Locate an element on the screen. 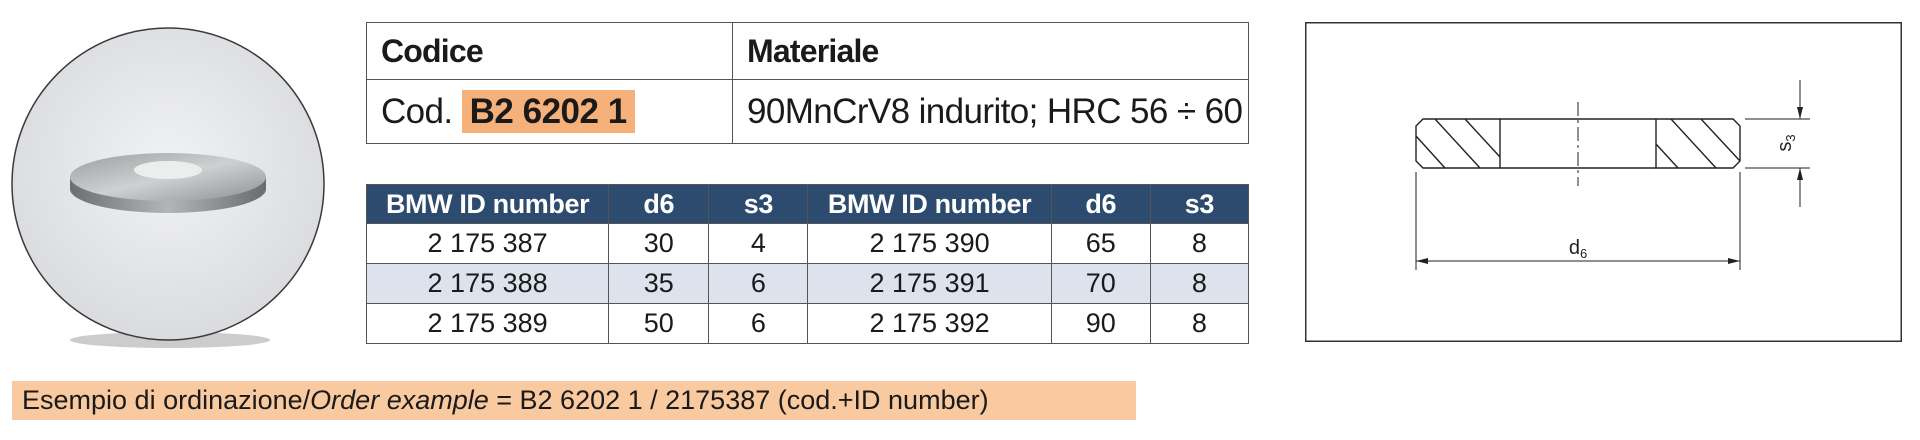 Image resolution: width=1920 pixels, height=440 pixels. order-italic: Order example is located at coordinates (399, 400).